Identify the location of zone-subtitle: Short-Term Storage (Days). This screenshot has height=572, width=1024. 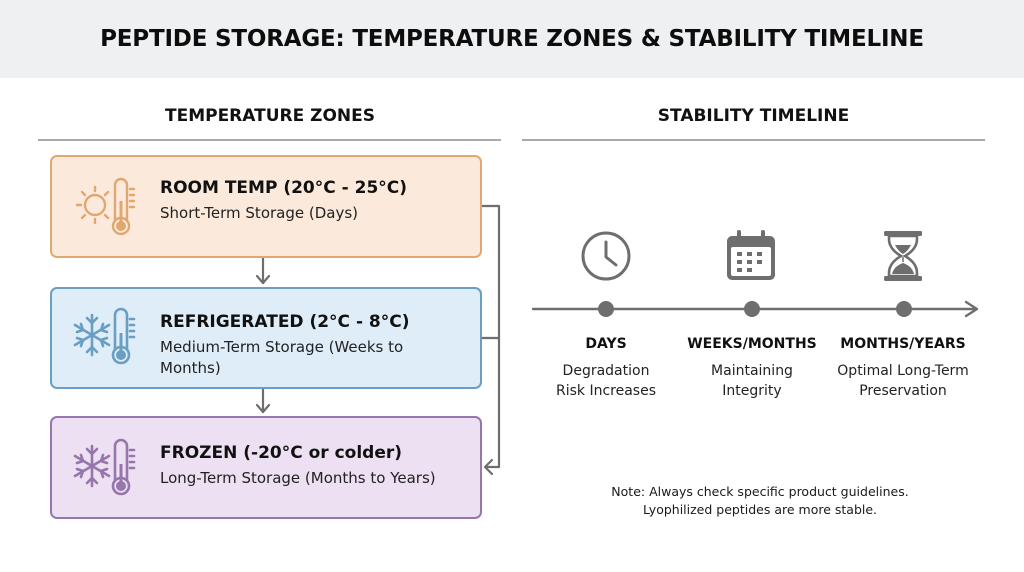
(259, 213).